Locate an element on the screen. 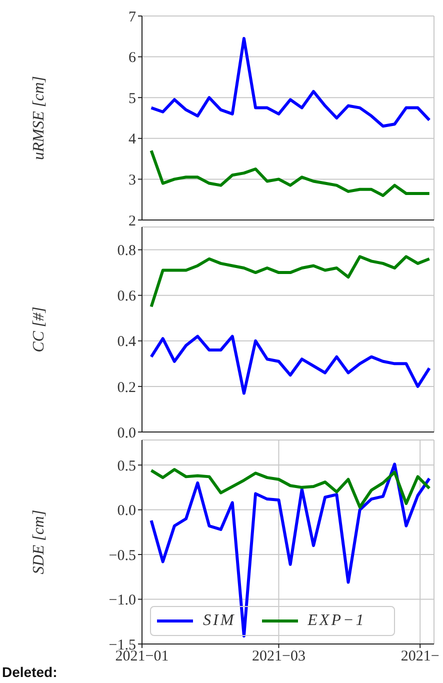 This screenshot has height=683, width=443. x-tick-label: 2021−03 is located at coordinates (279, 656).